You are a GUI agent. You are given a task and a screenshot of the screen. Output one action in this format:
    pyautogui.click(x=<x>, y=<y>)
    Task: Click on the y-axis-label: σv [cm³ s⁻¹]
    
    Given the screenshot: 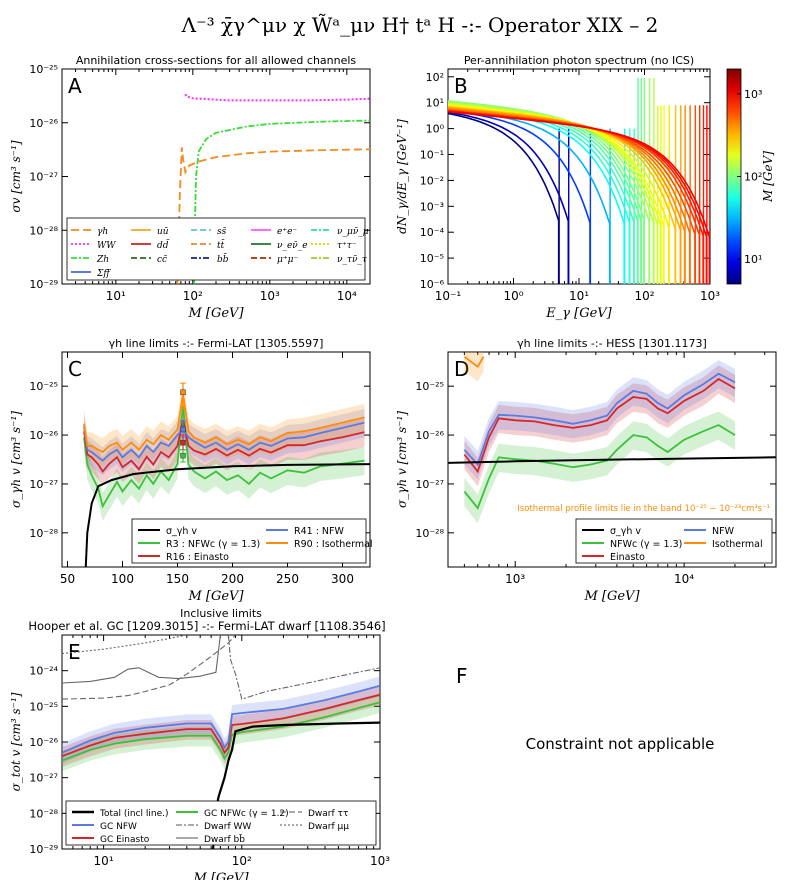 What is the action you would take?
    pyautogui.click(x=16, y=176)
    